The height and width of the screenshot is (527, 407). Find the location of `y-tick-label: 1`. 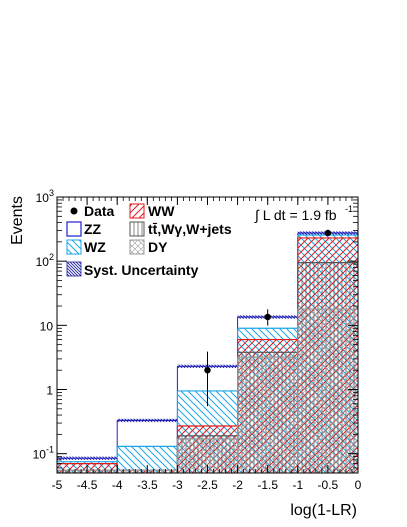

y-tick-label: 1 is located at coordinates (49, 391).